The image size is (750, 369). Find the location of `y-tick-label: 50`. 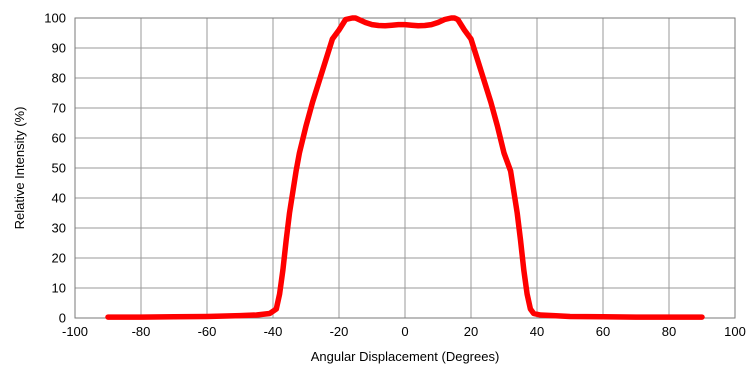

y-tick-label: 50 is located at coordinates (59, 168).